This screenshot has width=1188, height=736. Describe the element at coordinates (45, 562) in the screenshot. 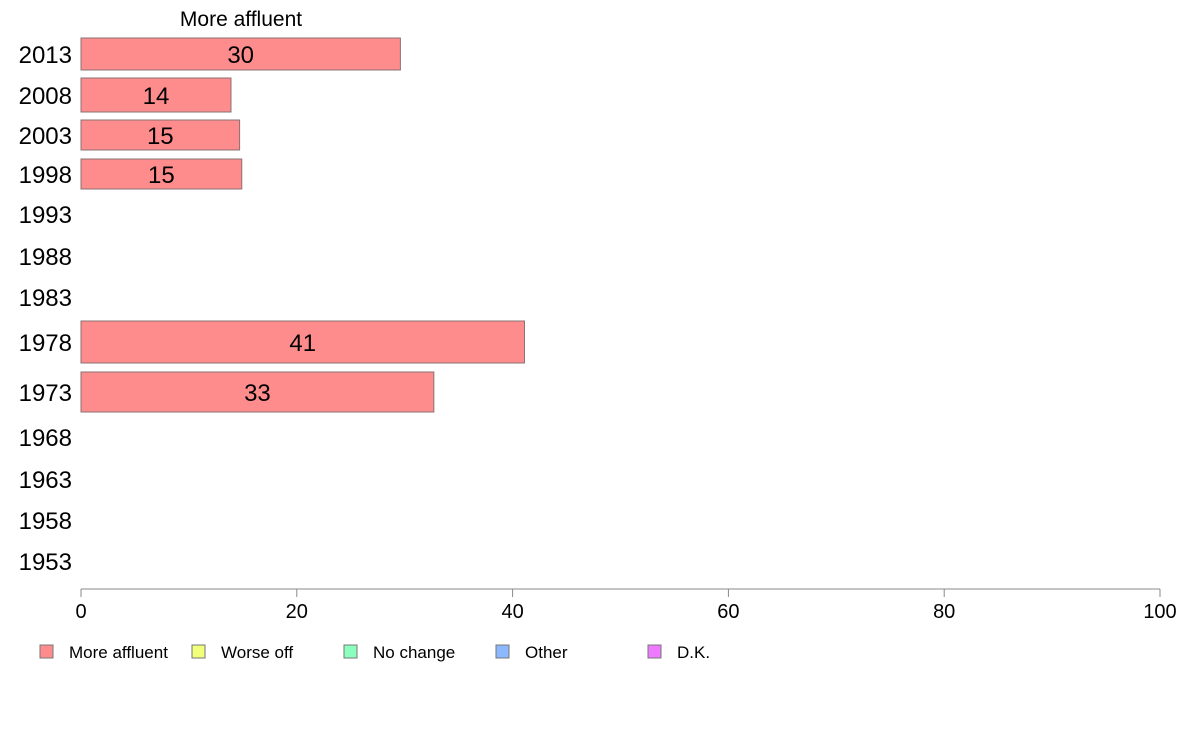

I see `category-label: 1953` at that location.